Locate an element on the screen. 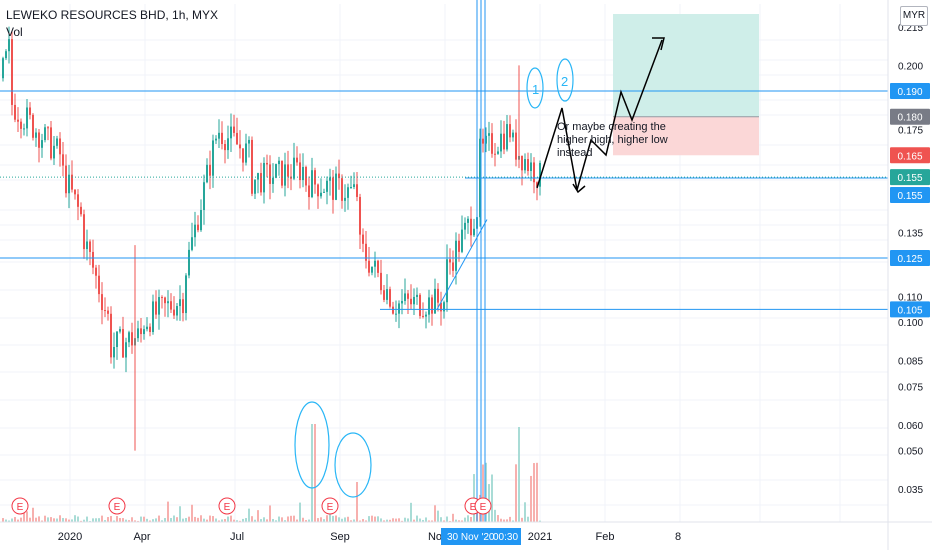  currency-button: MYR is located at coordinates (914, 16).